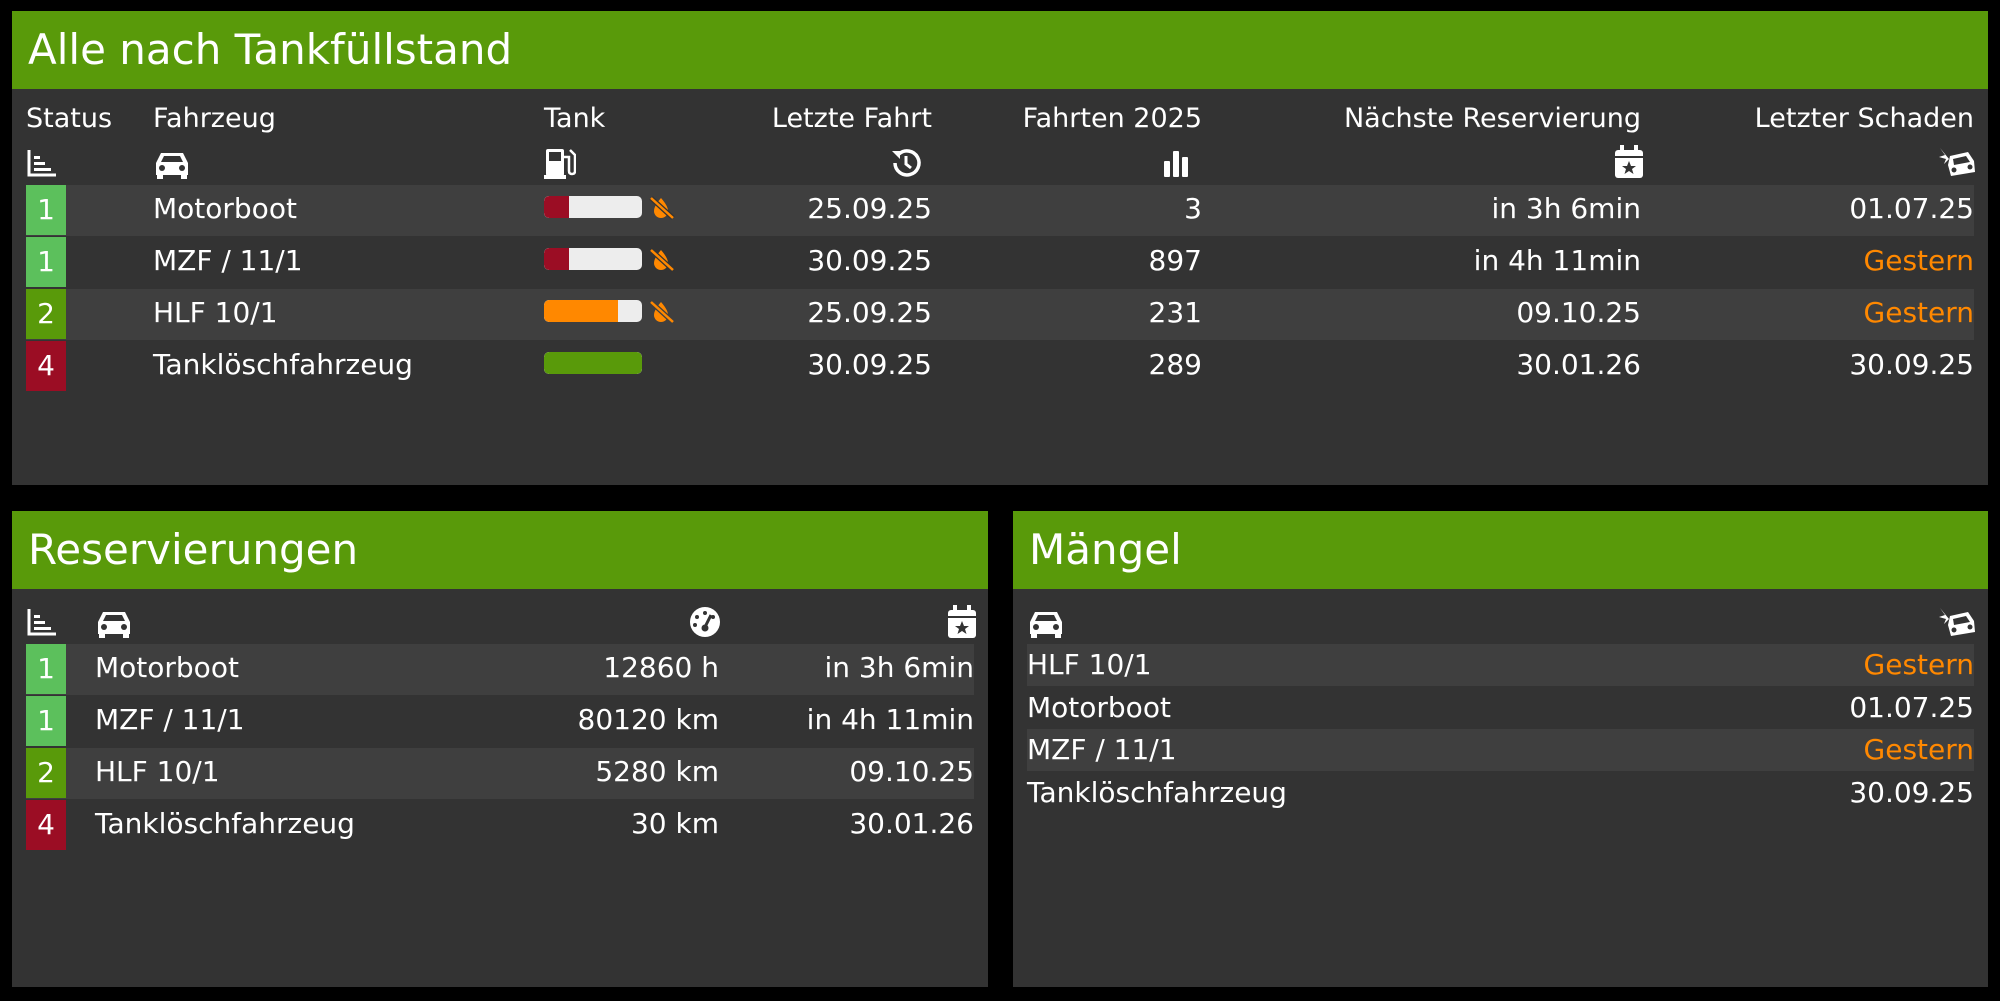  I want to click on tank-panel-title: Alle nach Tankfüllstand, so click(1000, 50).